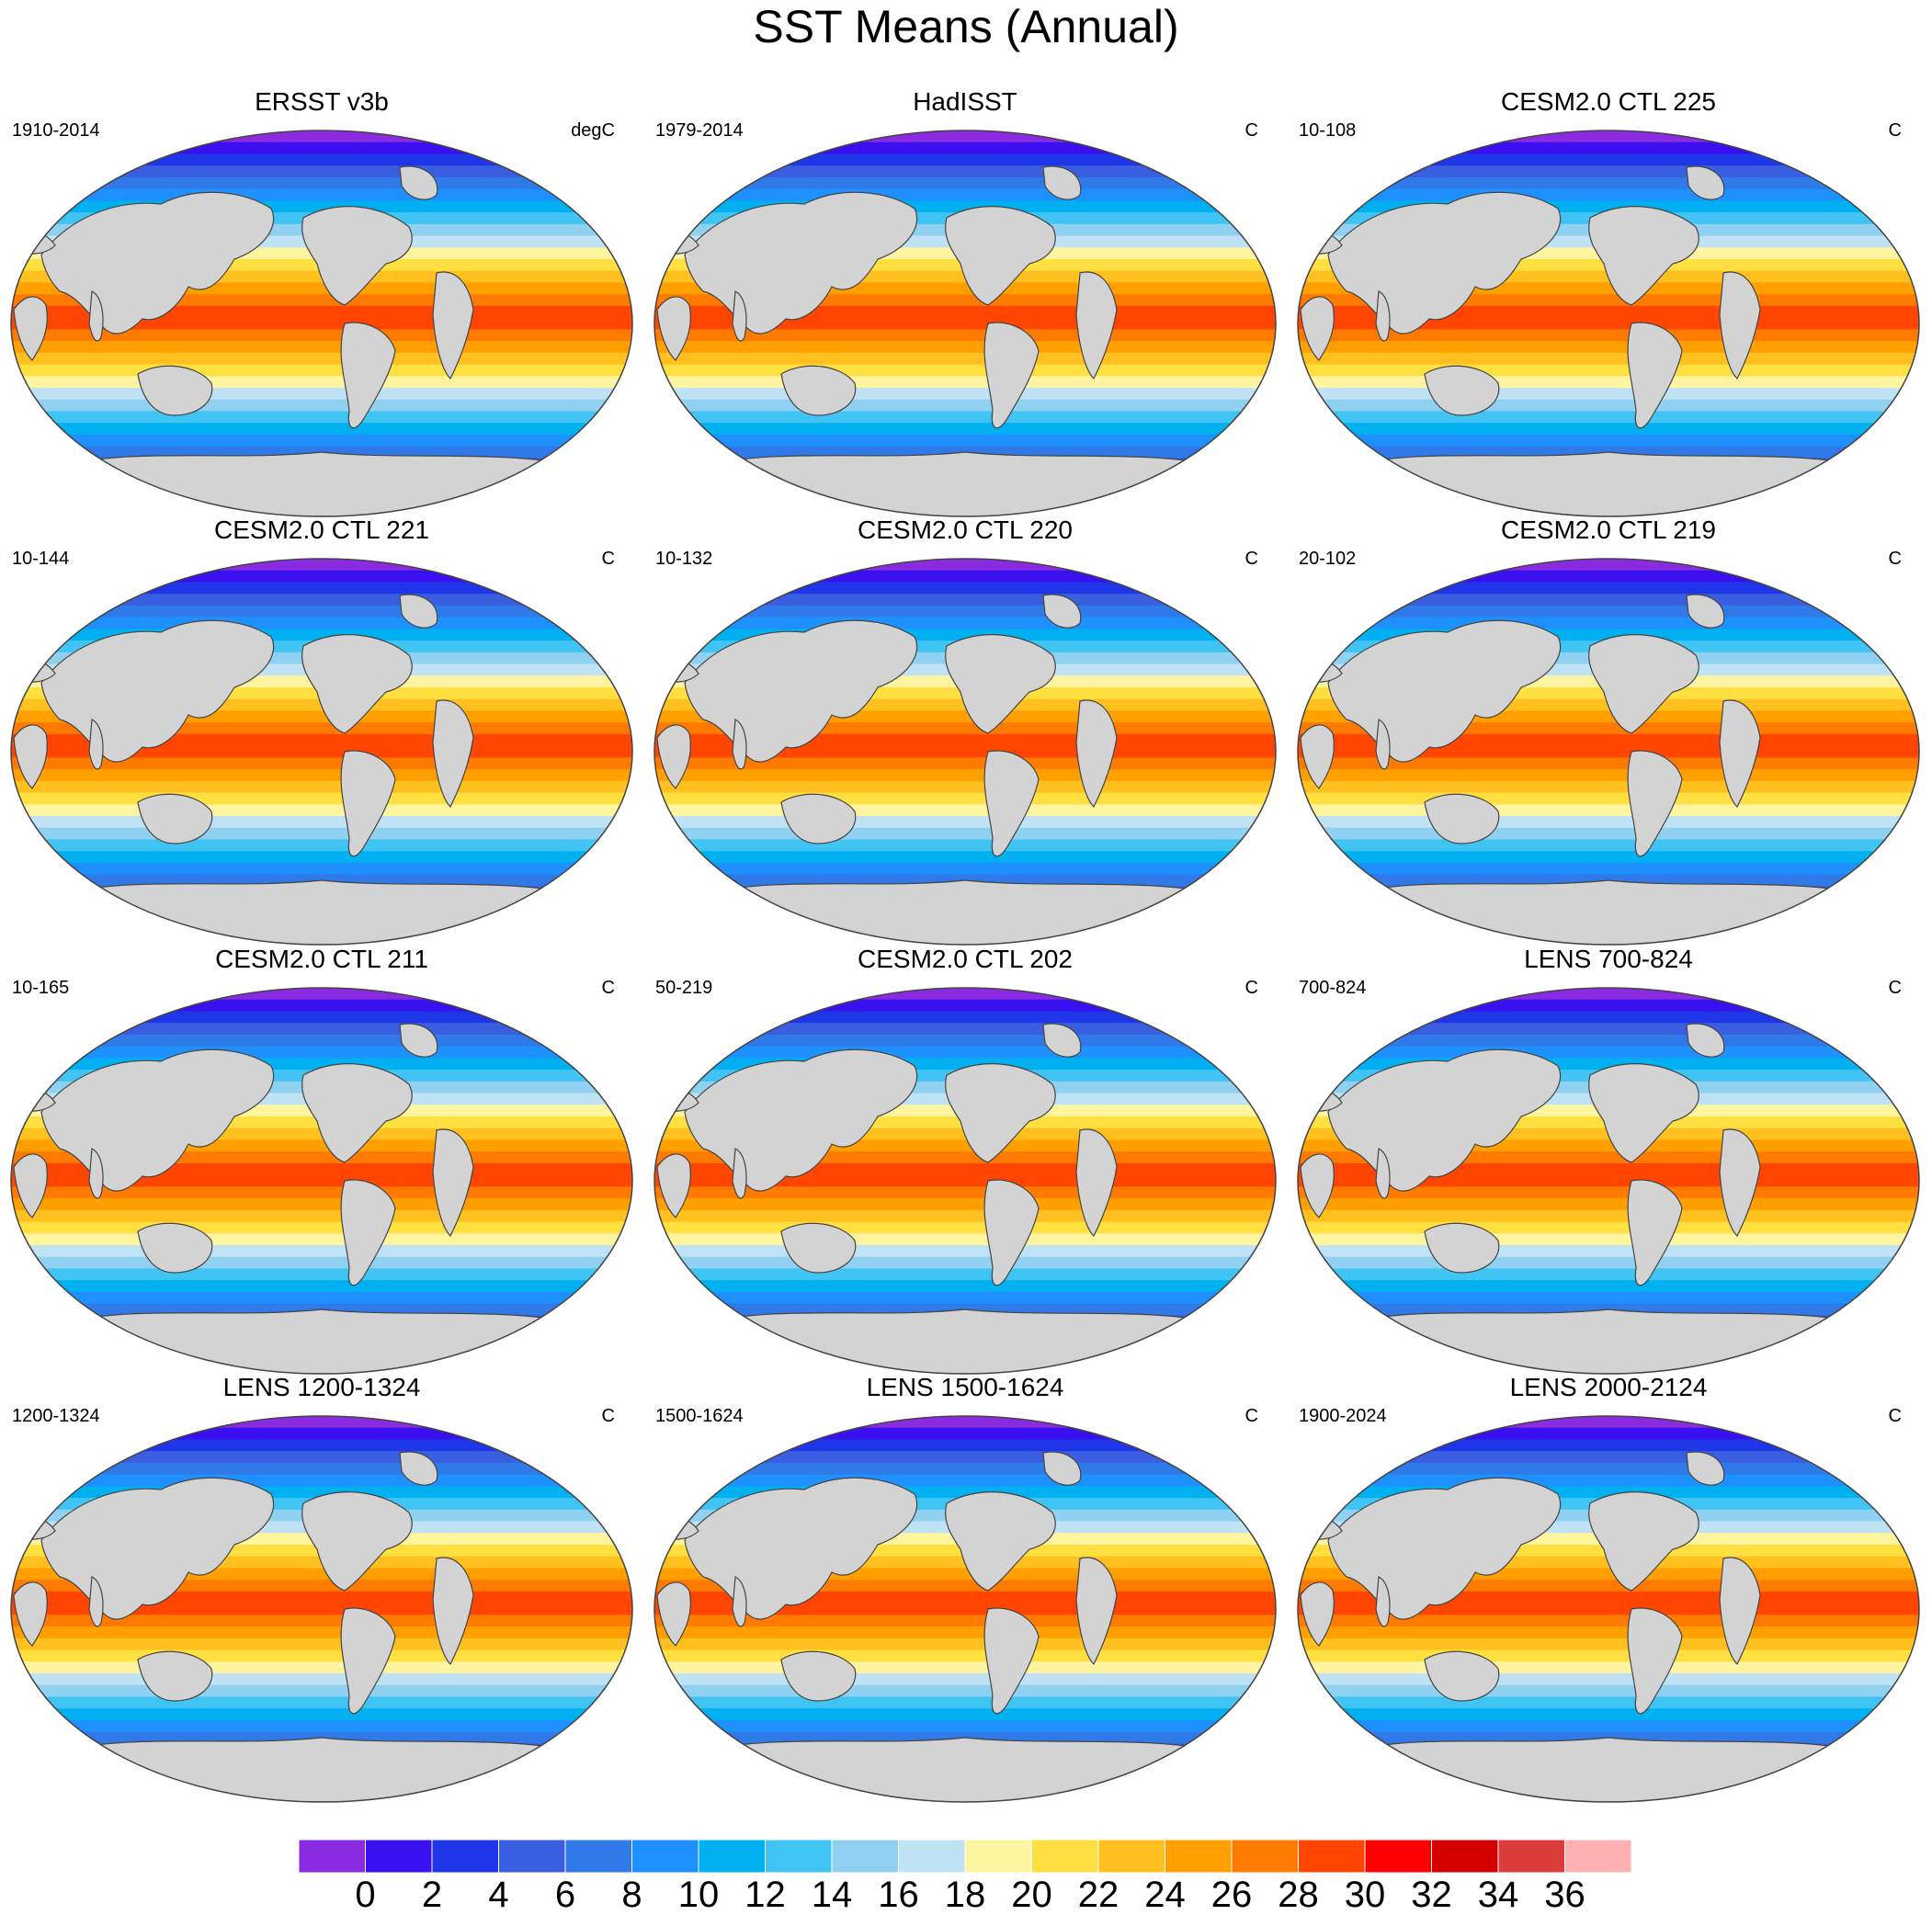 Image resolution: width=1932 pixels, height=1915 pixels. Describe the element at coordinates (56, 130) in the screenshot. I see `period-label: 1910-2014` at that location.